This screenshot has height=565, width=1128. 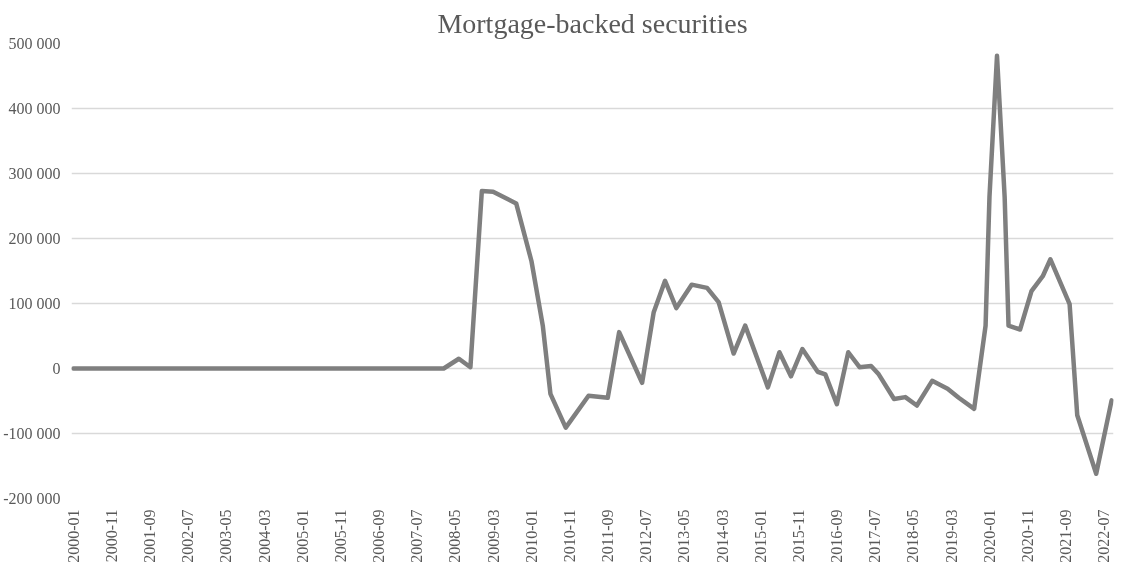 What do you see at coordinates (684, 536) in the screenshot?
I see `x-tick-label: 2013-05` at bounding box center [684, 536].